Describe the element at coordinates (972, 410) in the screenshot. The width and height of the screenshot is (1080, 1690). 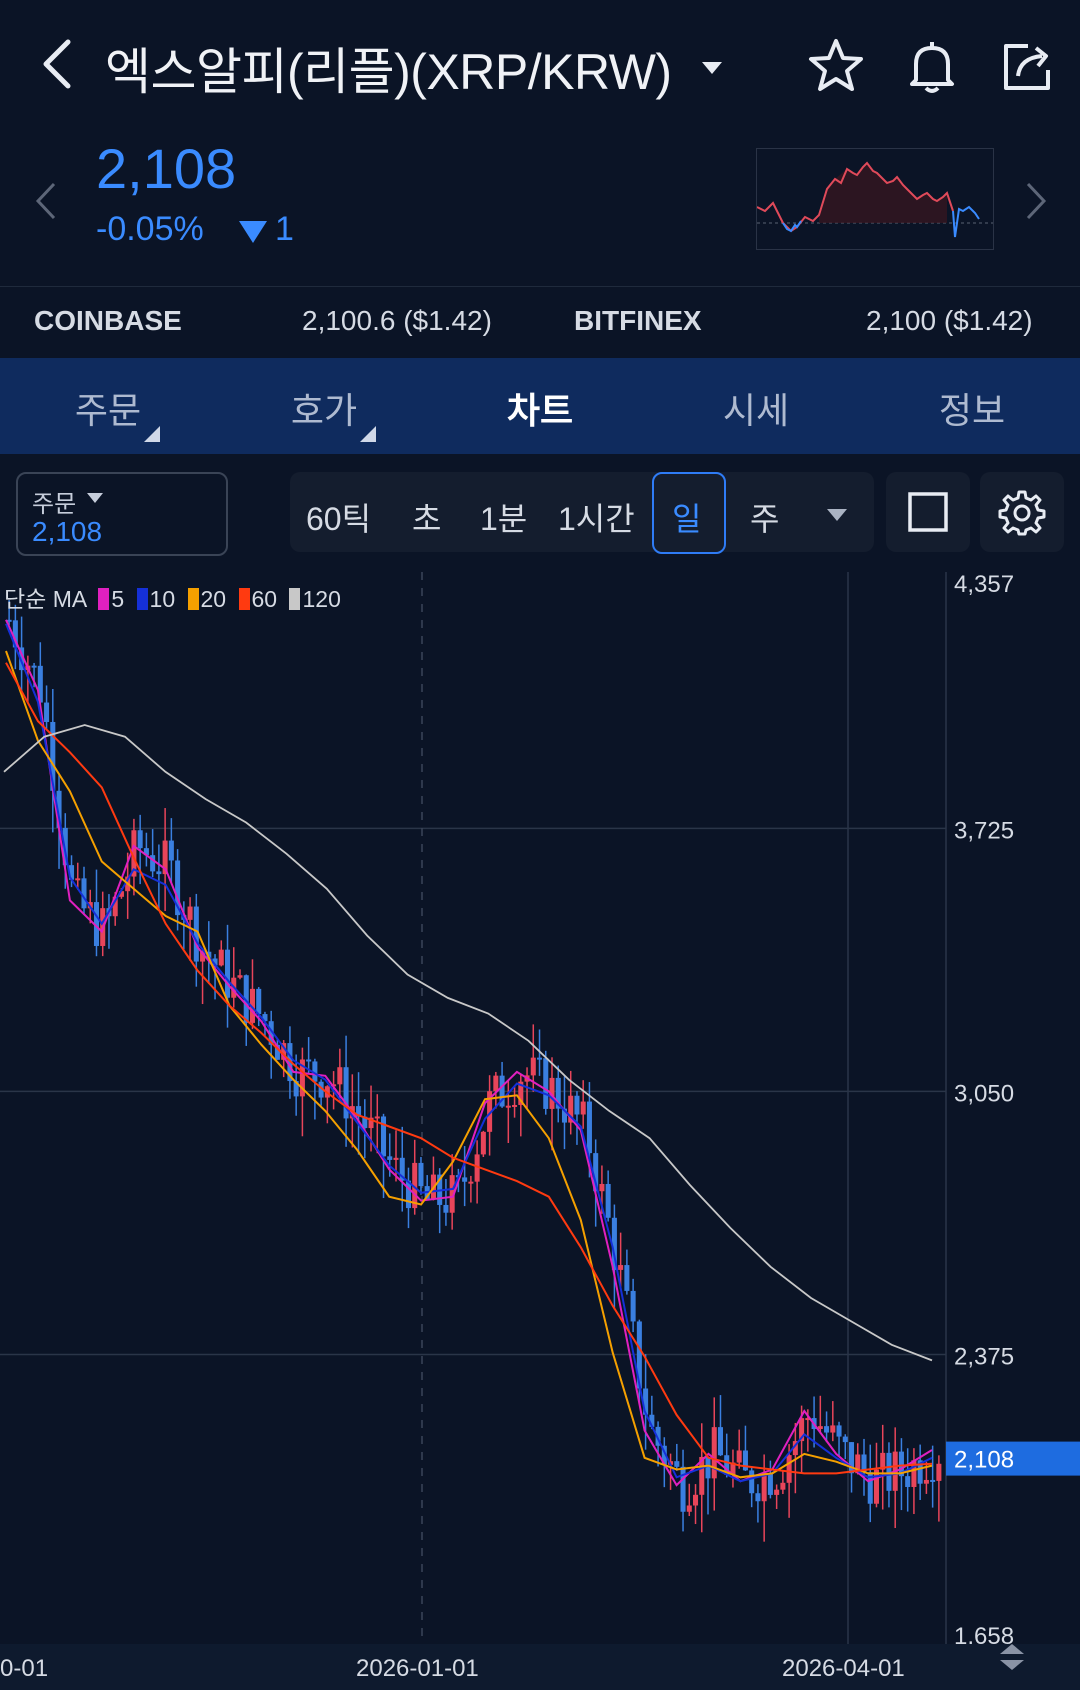
I see `tab-info: 정보` at that location.